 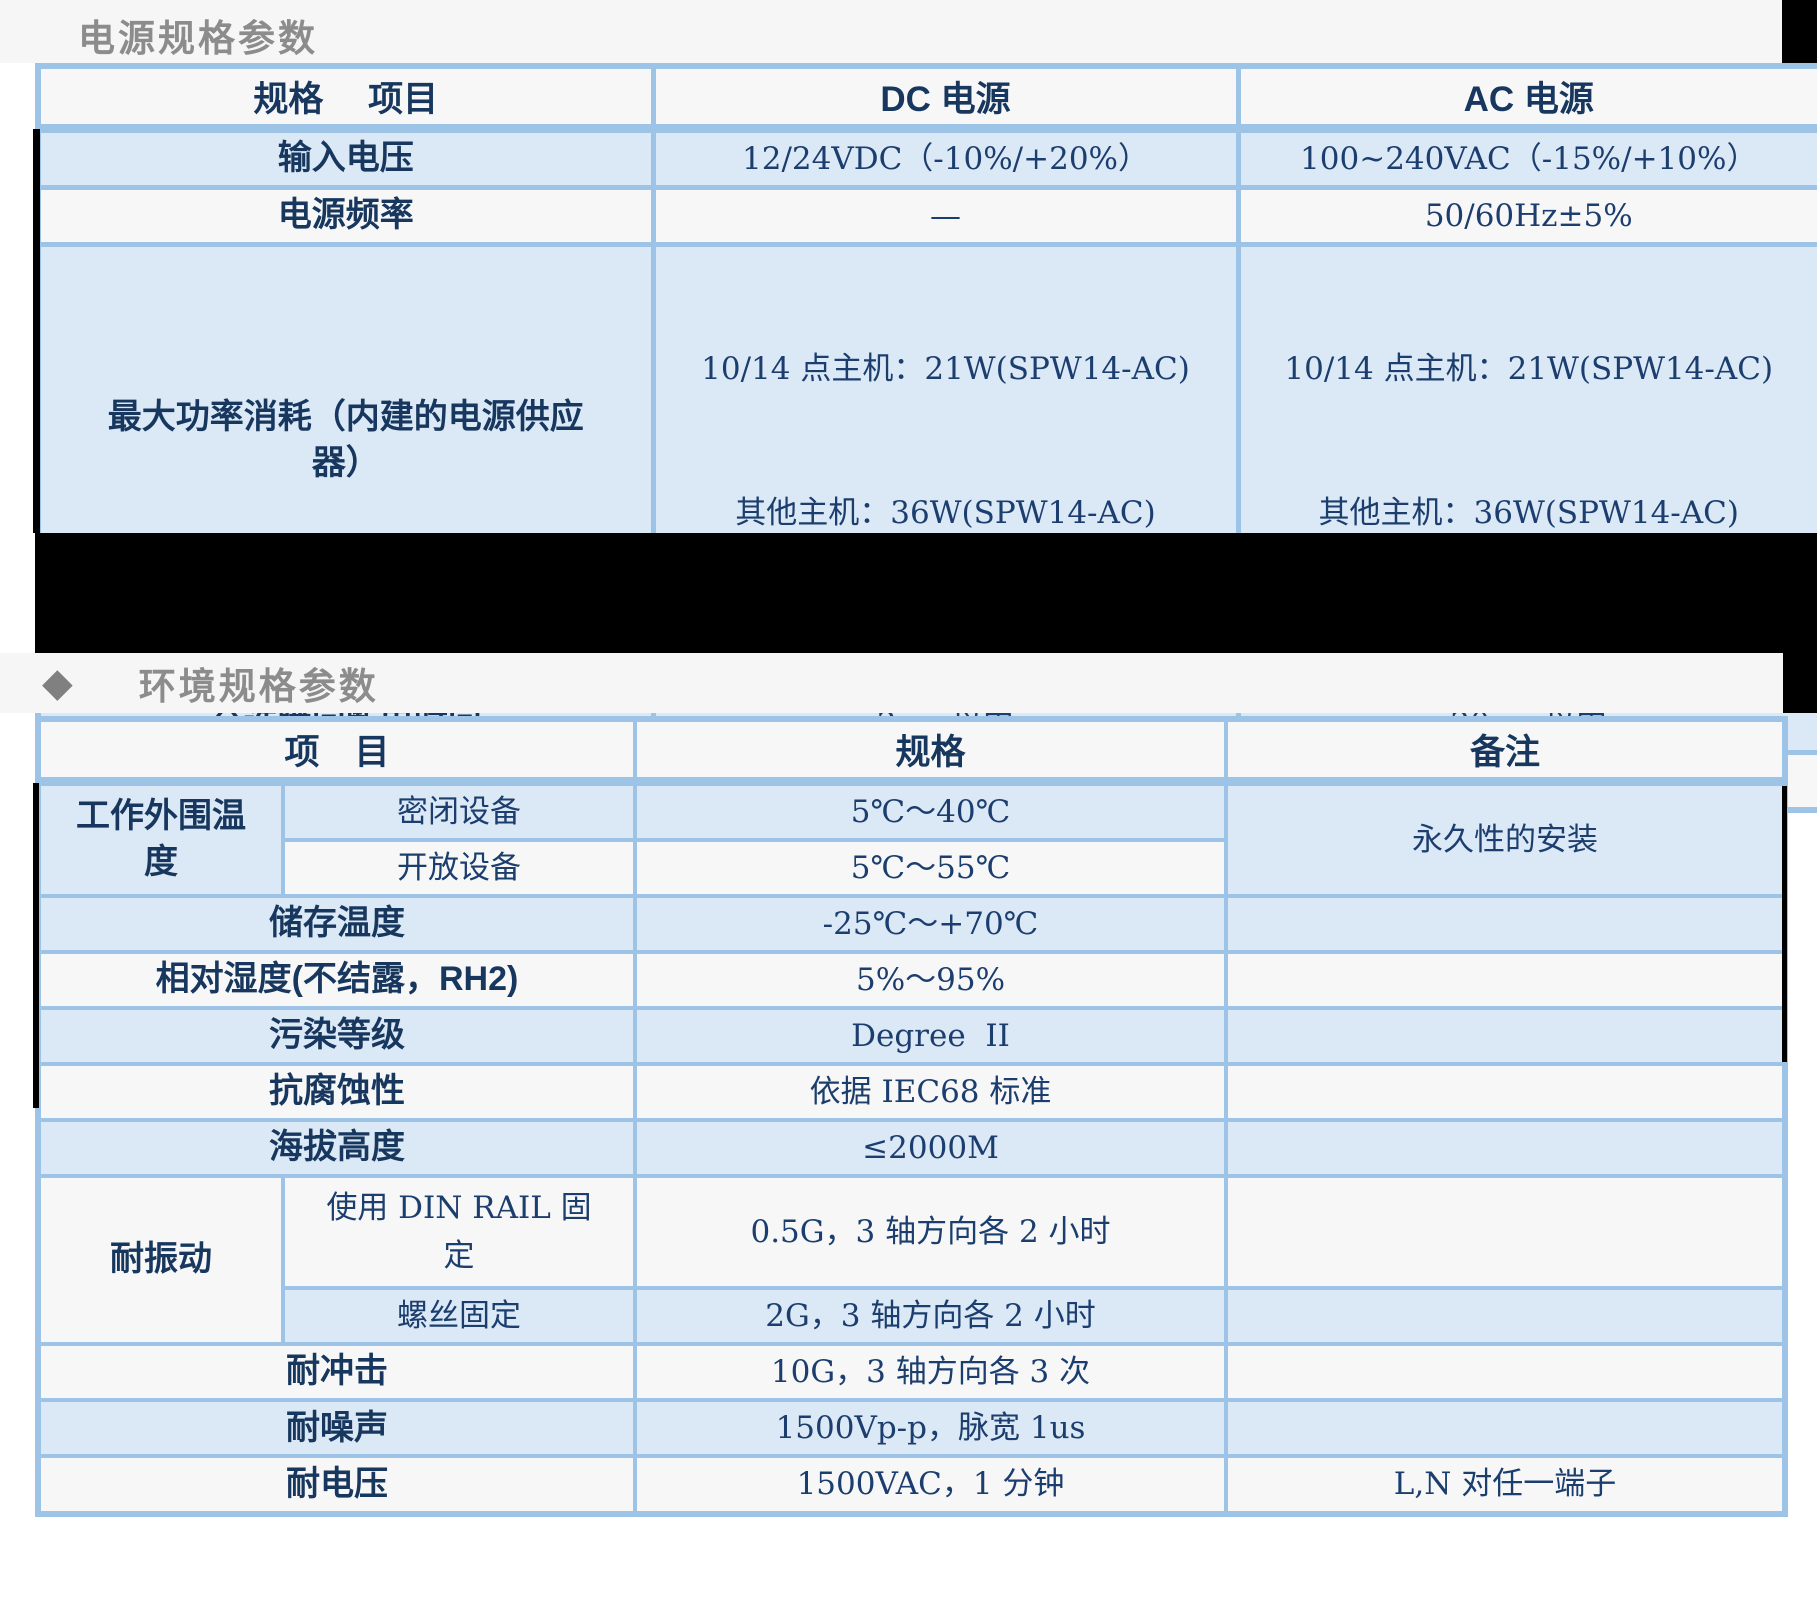 What do you see at coordinates (931, 868) in the screenshot?
I see `operating-temp-open-spec: 5℃～55℃` at bounding box center [931, 868].